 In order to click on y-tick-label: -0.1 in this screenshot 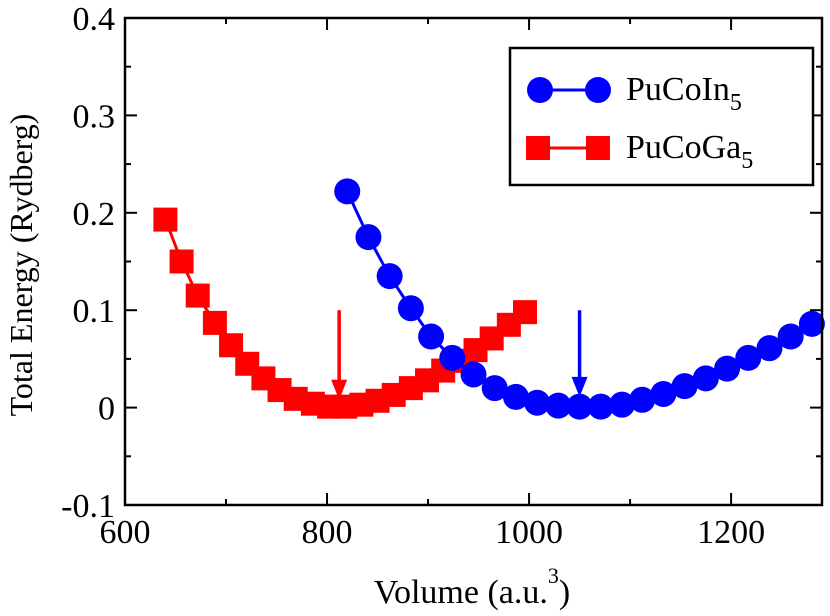, I will do `click(88, 506)`.